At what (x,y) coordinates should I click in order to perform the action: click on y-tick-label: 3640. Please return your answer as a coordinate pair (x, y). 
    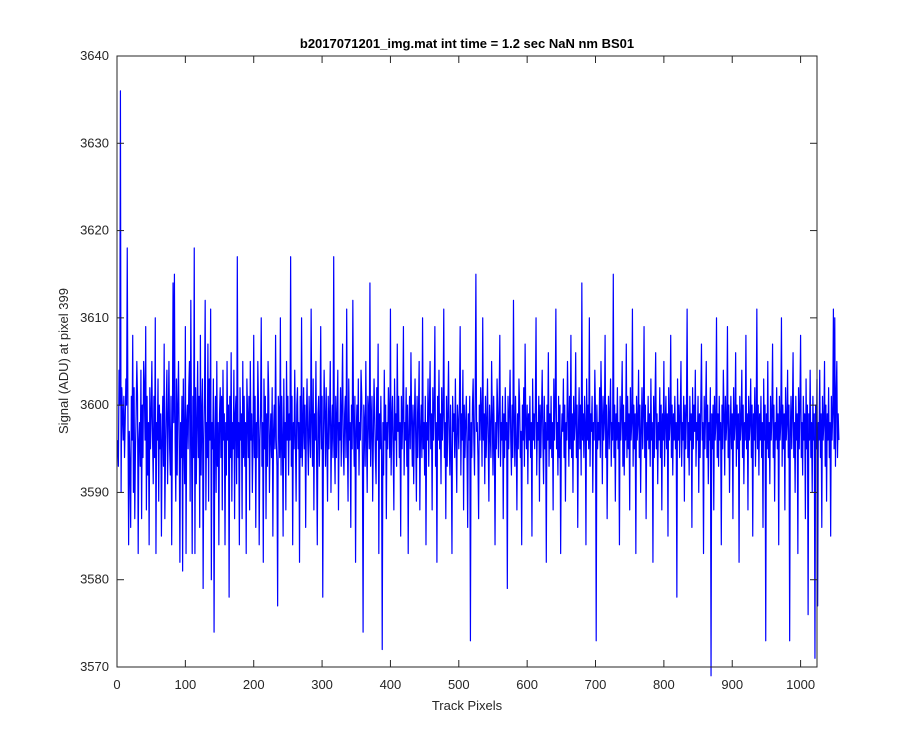
    Looking at the image, I should click on (94, 55).